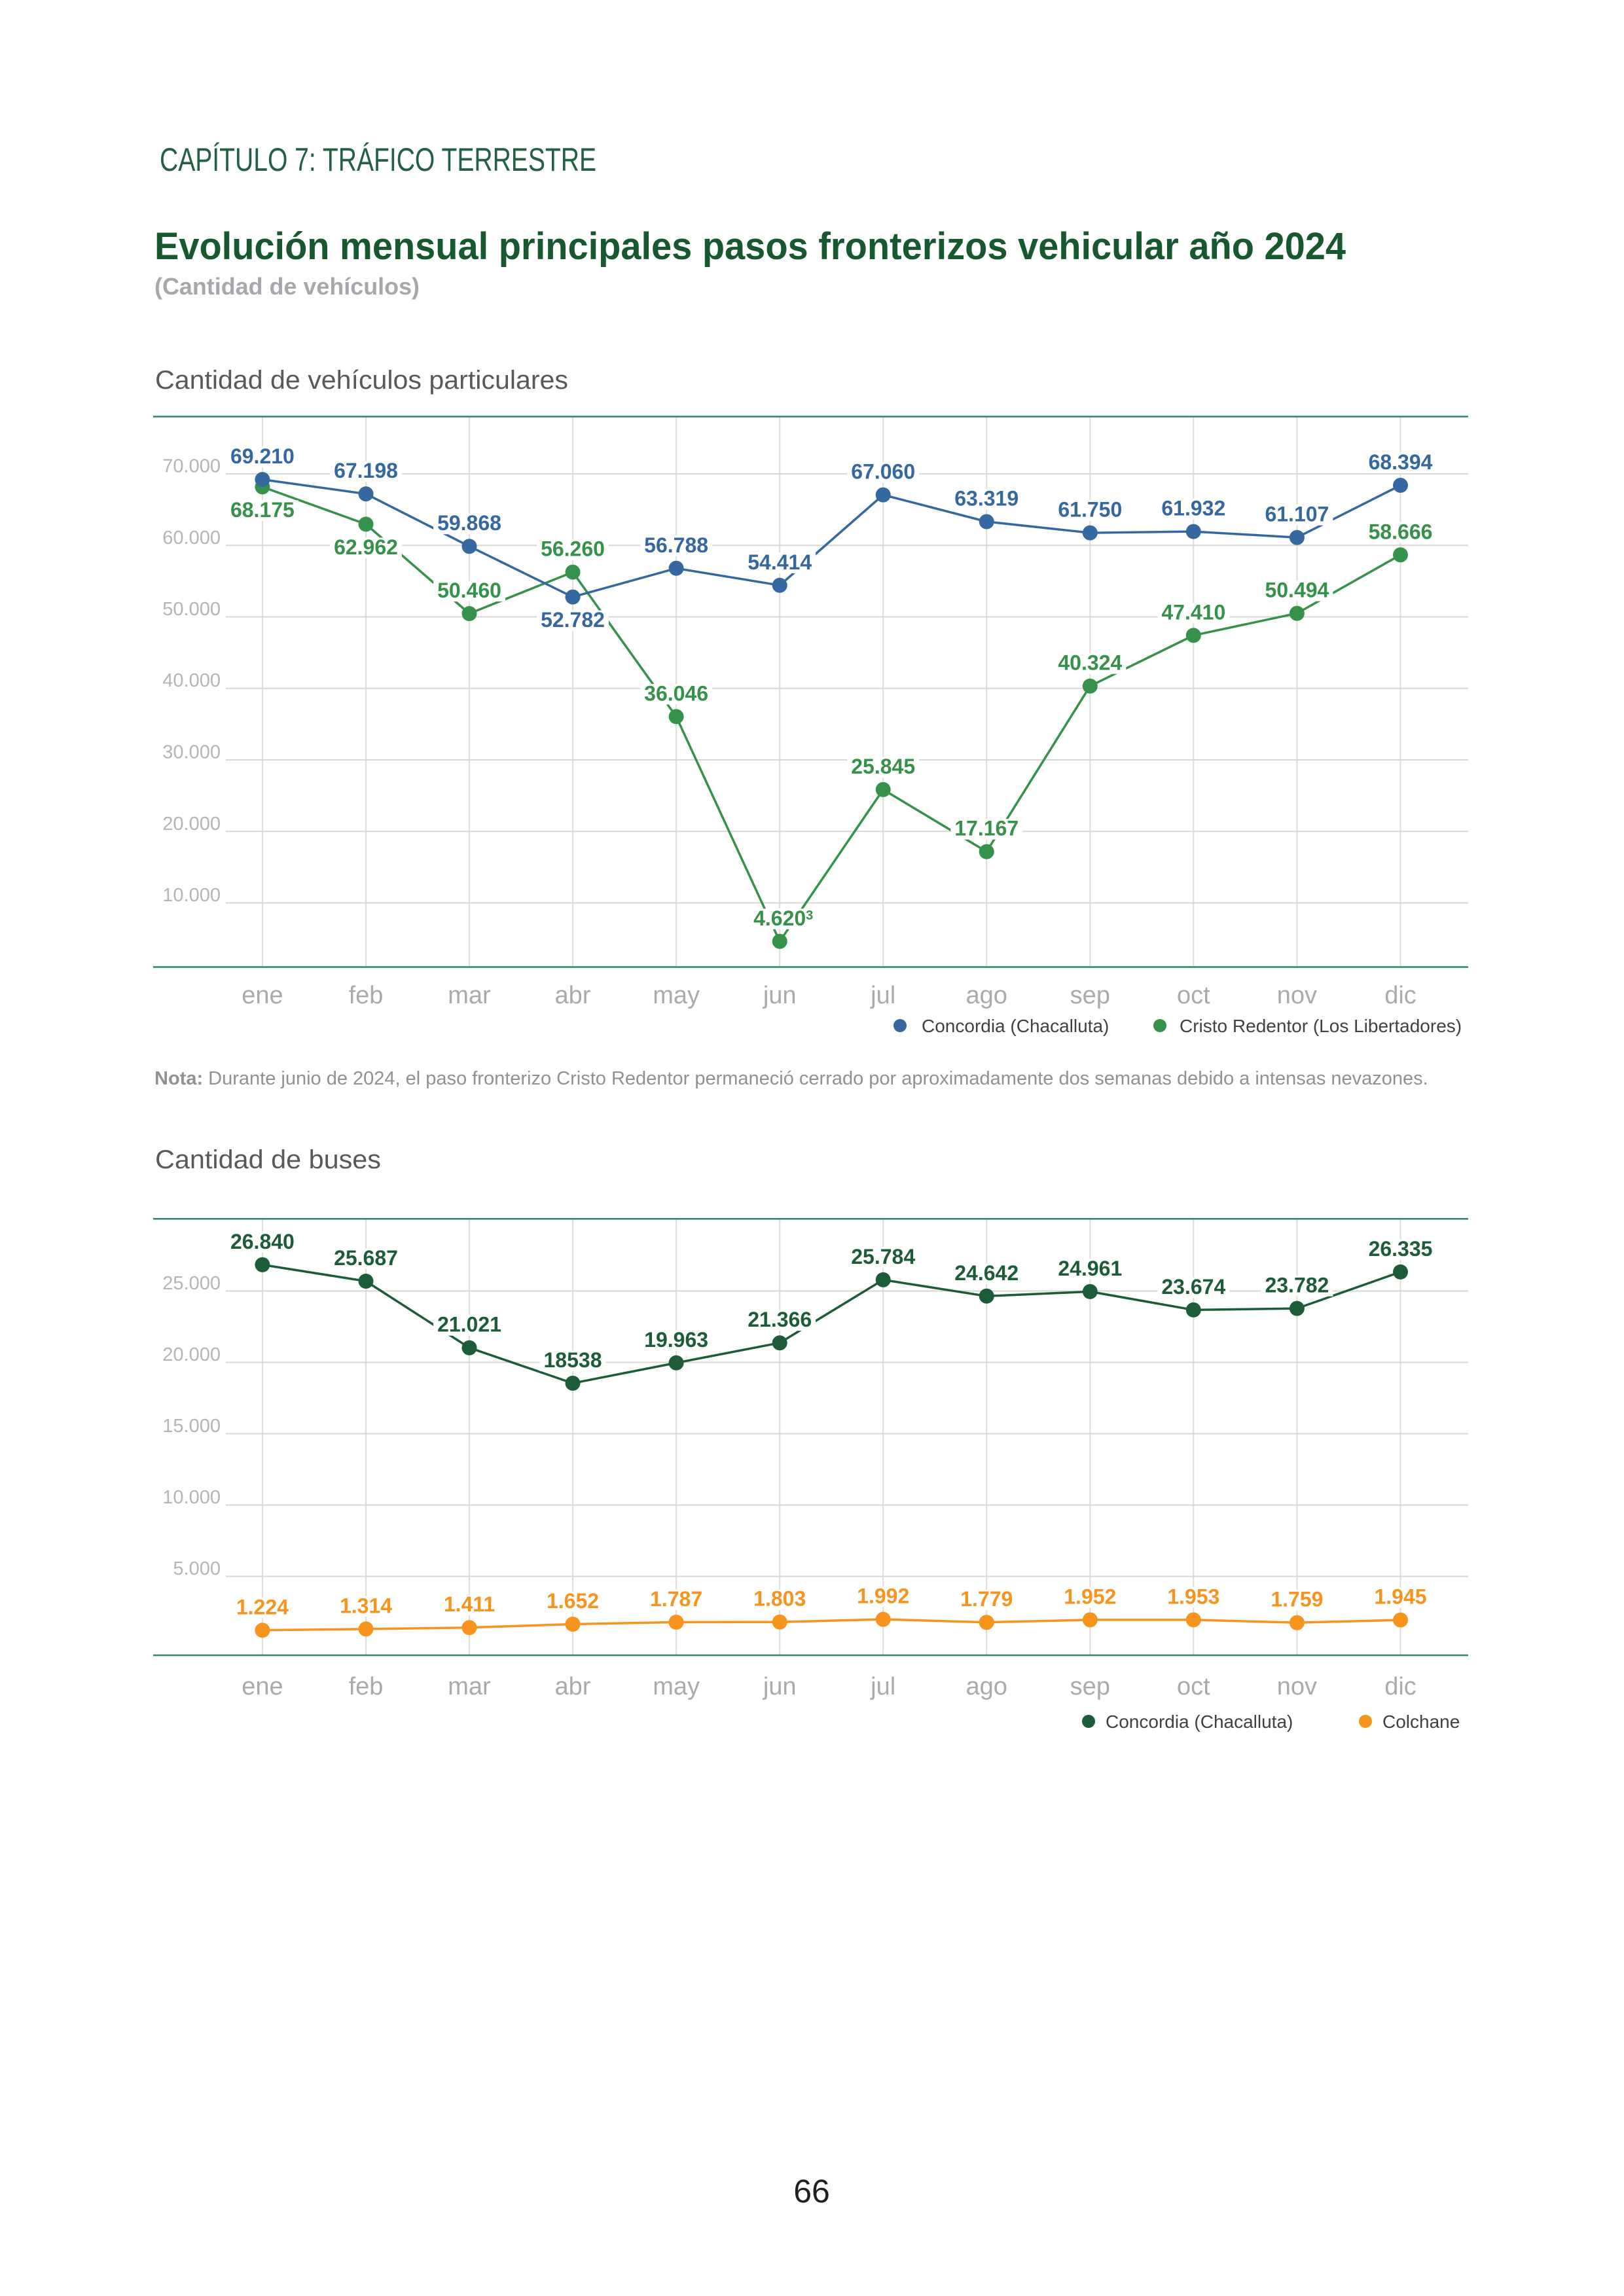 The width and height of the screenshot is (1624, 2296). Describe the element at coordinates (378, 159) in the screenshot. I see `svg-text: CAPÍTULO 7: TRÁFICO TERRESTRE` at that location.